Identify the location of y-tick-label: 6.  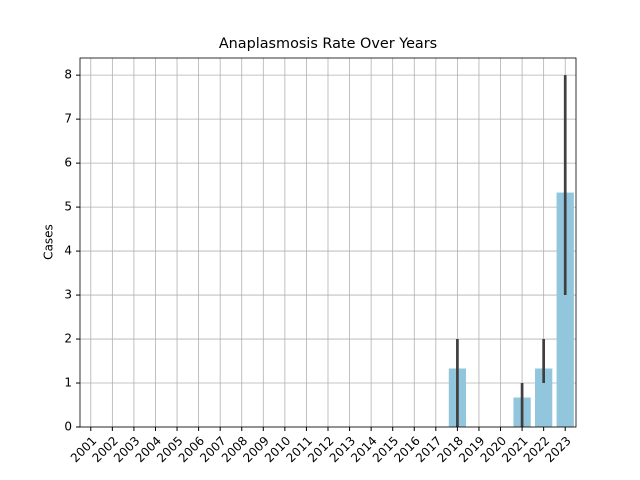
(68, 163).